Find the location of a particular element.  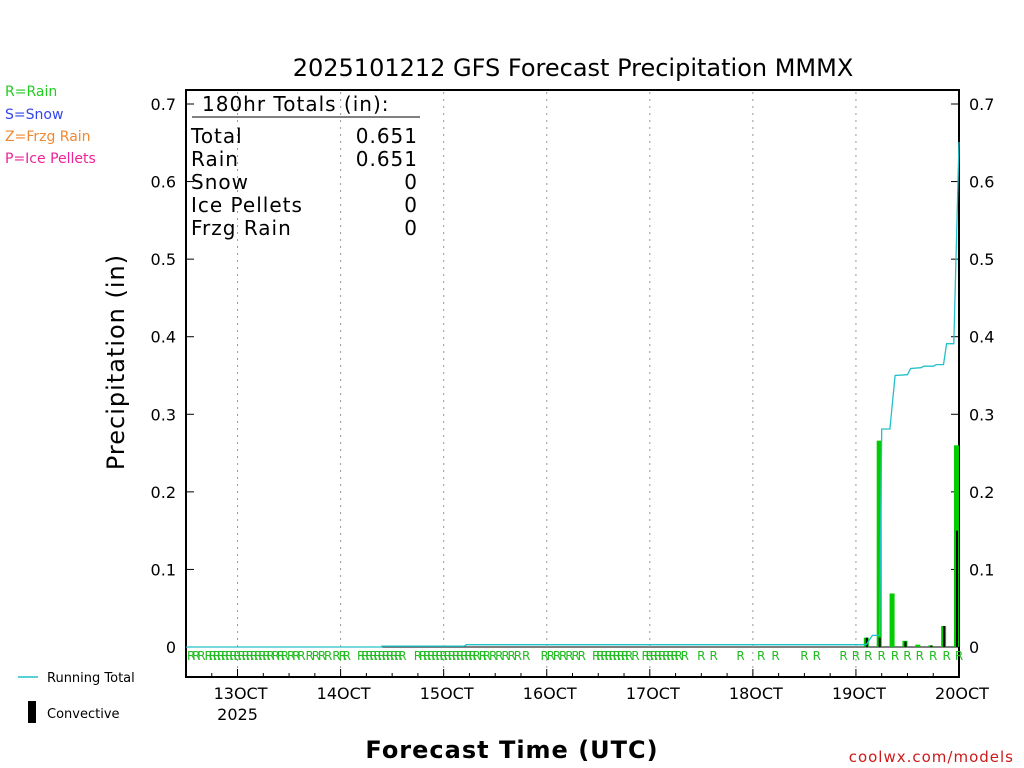

precip-type-marker-25: R is located at coordinates (310, 656).